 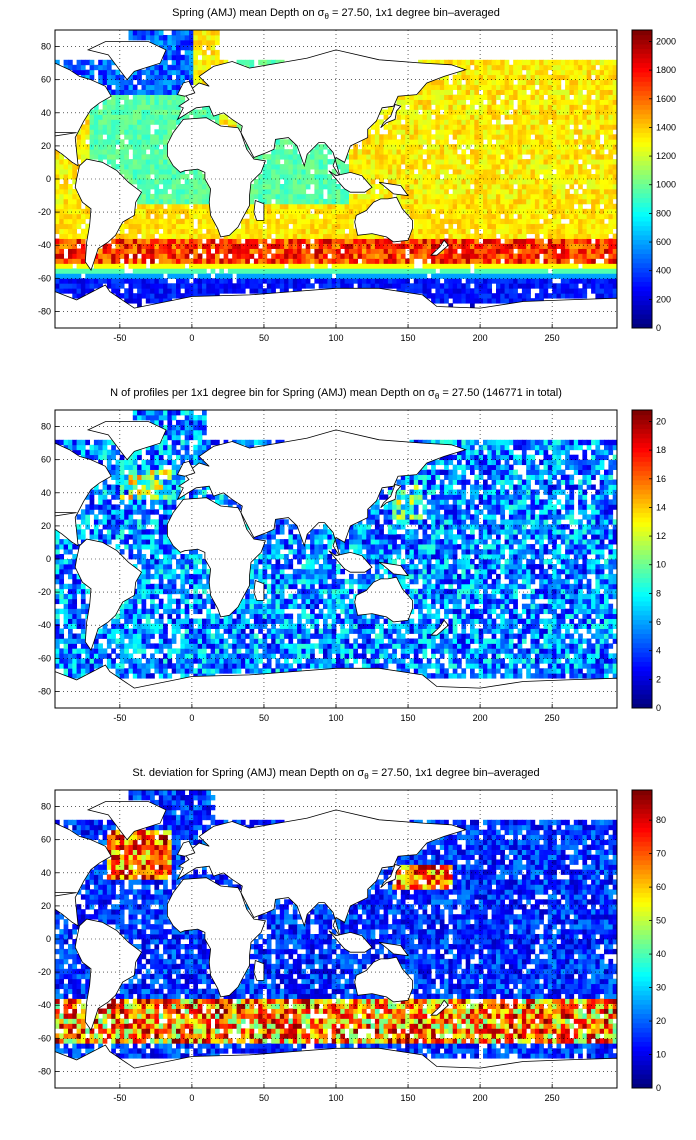 What do you see at coordinates (642, 144) in the screenshot?
I see `colorbar-swatch` at bounding box center [642, 144].